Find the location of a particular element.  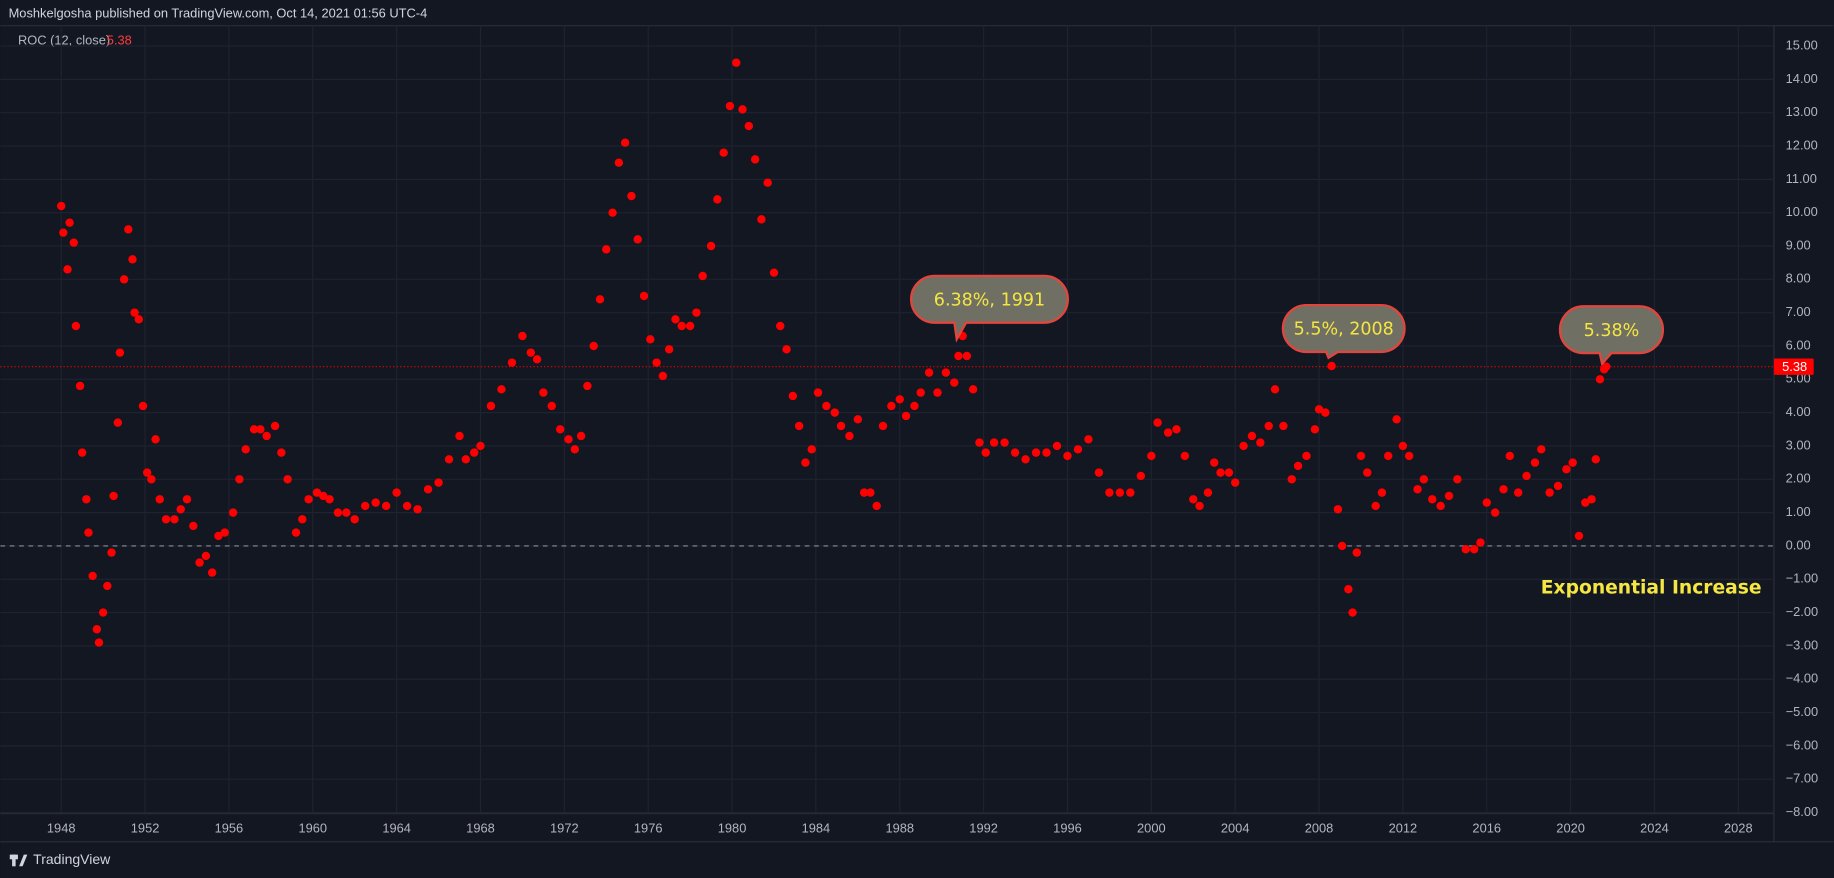

price-tag is located at coordinates (1793, 366).